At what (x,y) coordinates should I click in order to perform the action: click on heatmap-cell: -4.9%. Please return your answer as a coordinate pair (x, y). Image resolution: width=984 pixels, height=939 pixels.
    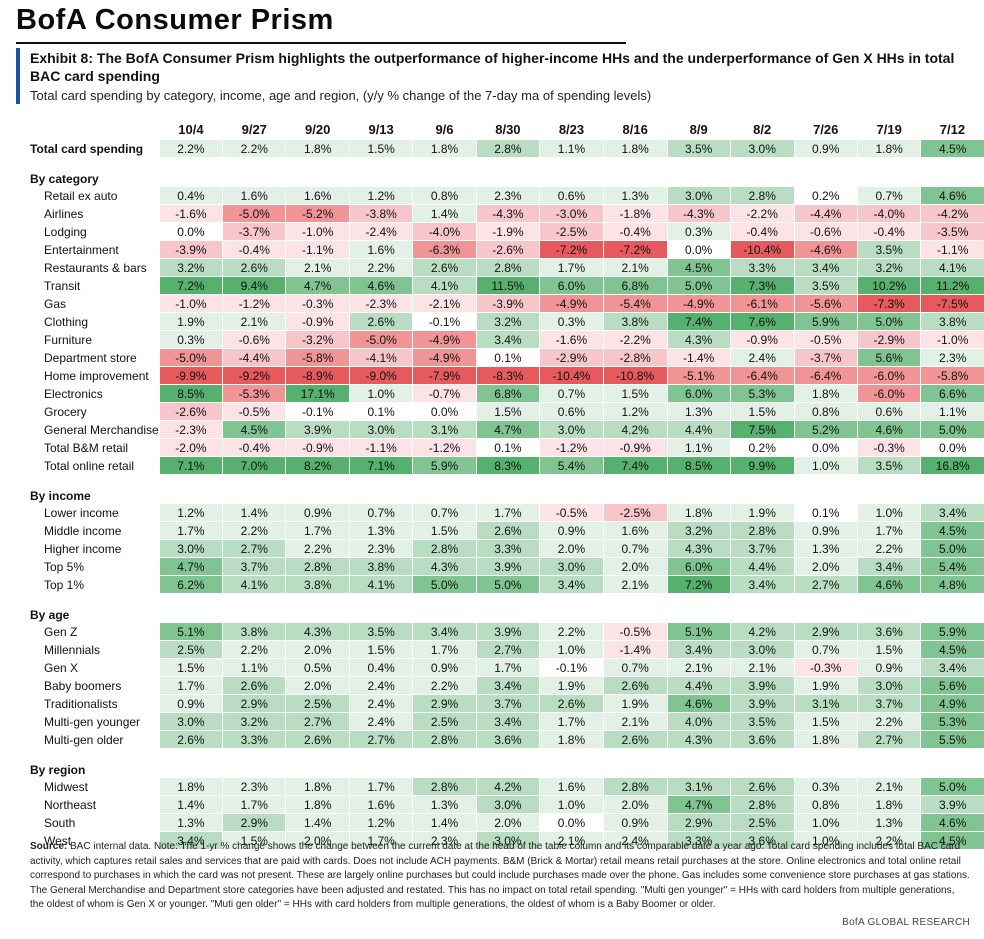
    Looking at the image, I should click on (444, 357).